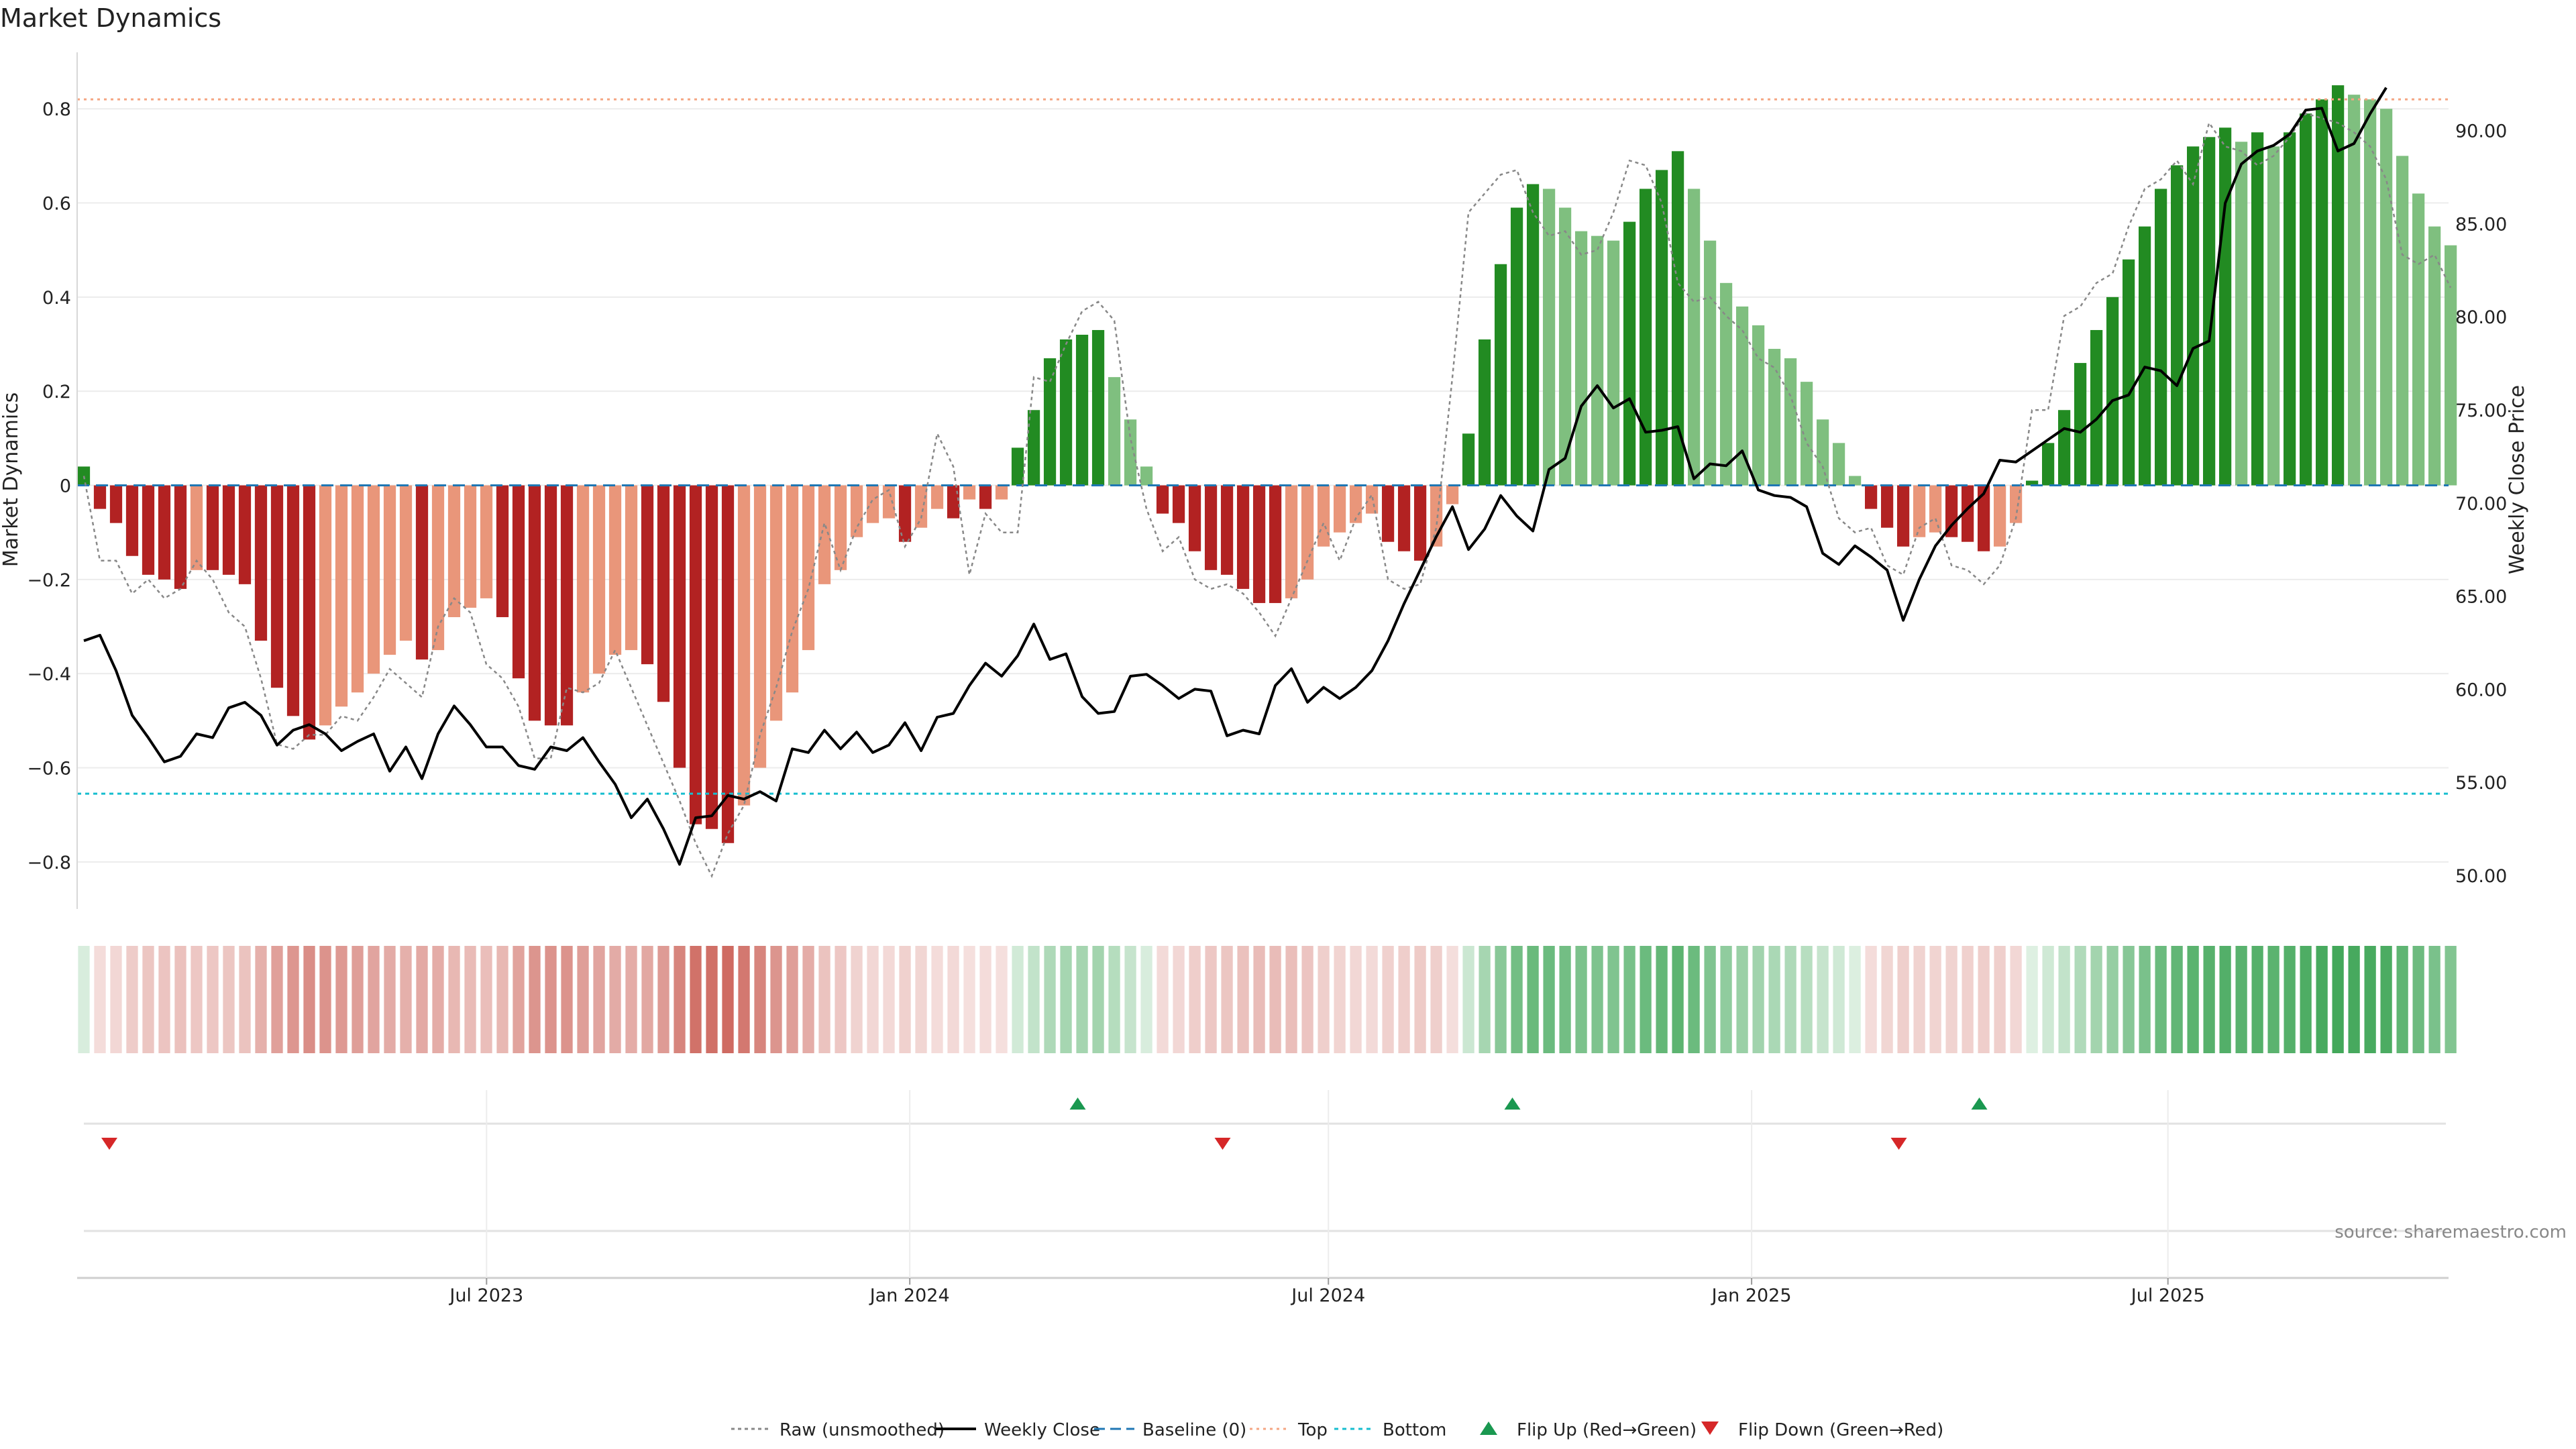 This screenshot has height=1449, width=2576. Describe the element at coordinates (1326, 1292) in the screenshot. I see `x-axis: Jul 2023 Jan 2024 Jul 2024 Jan 2025 Jul 2025` at that location.